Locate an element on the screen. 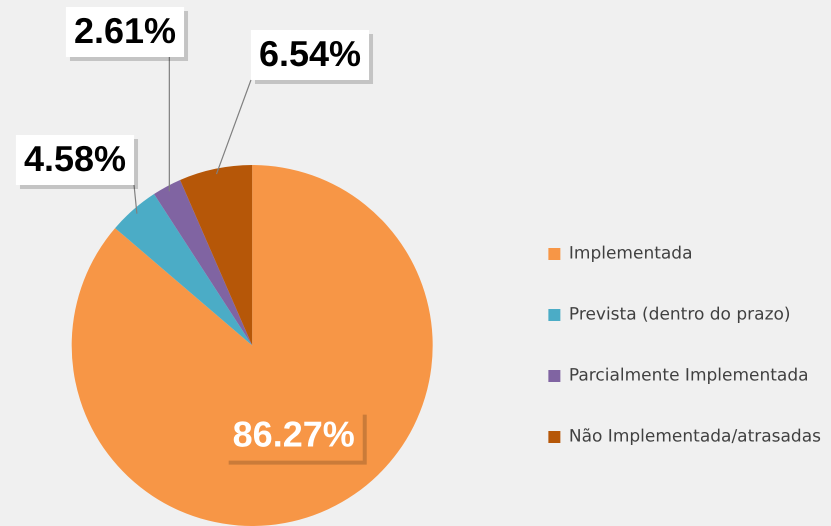  data-label: 86.27% is located at coordinates (293, 434).